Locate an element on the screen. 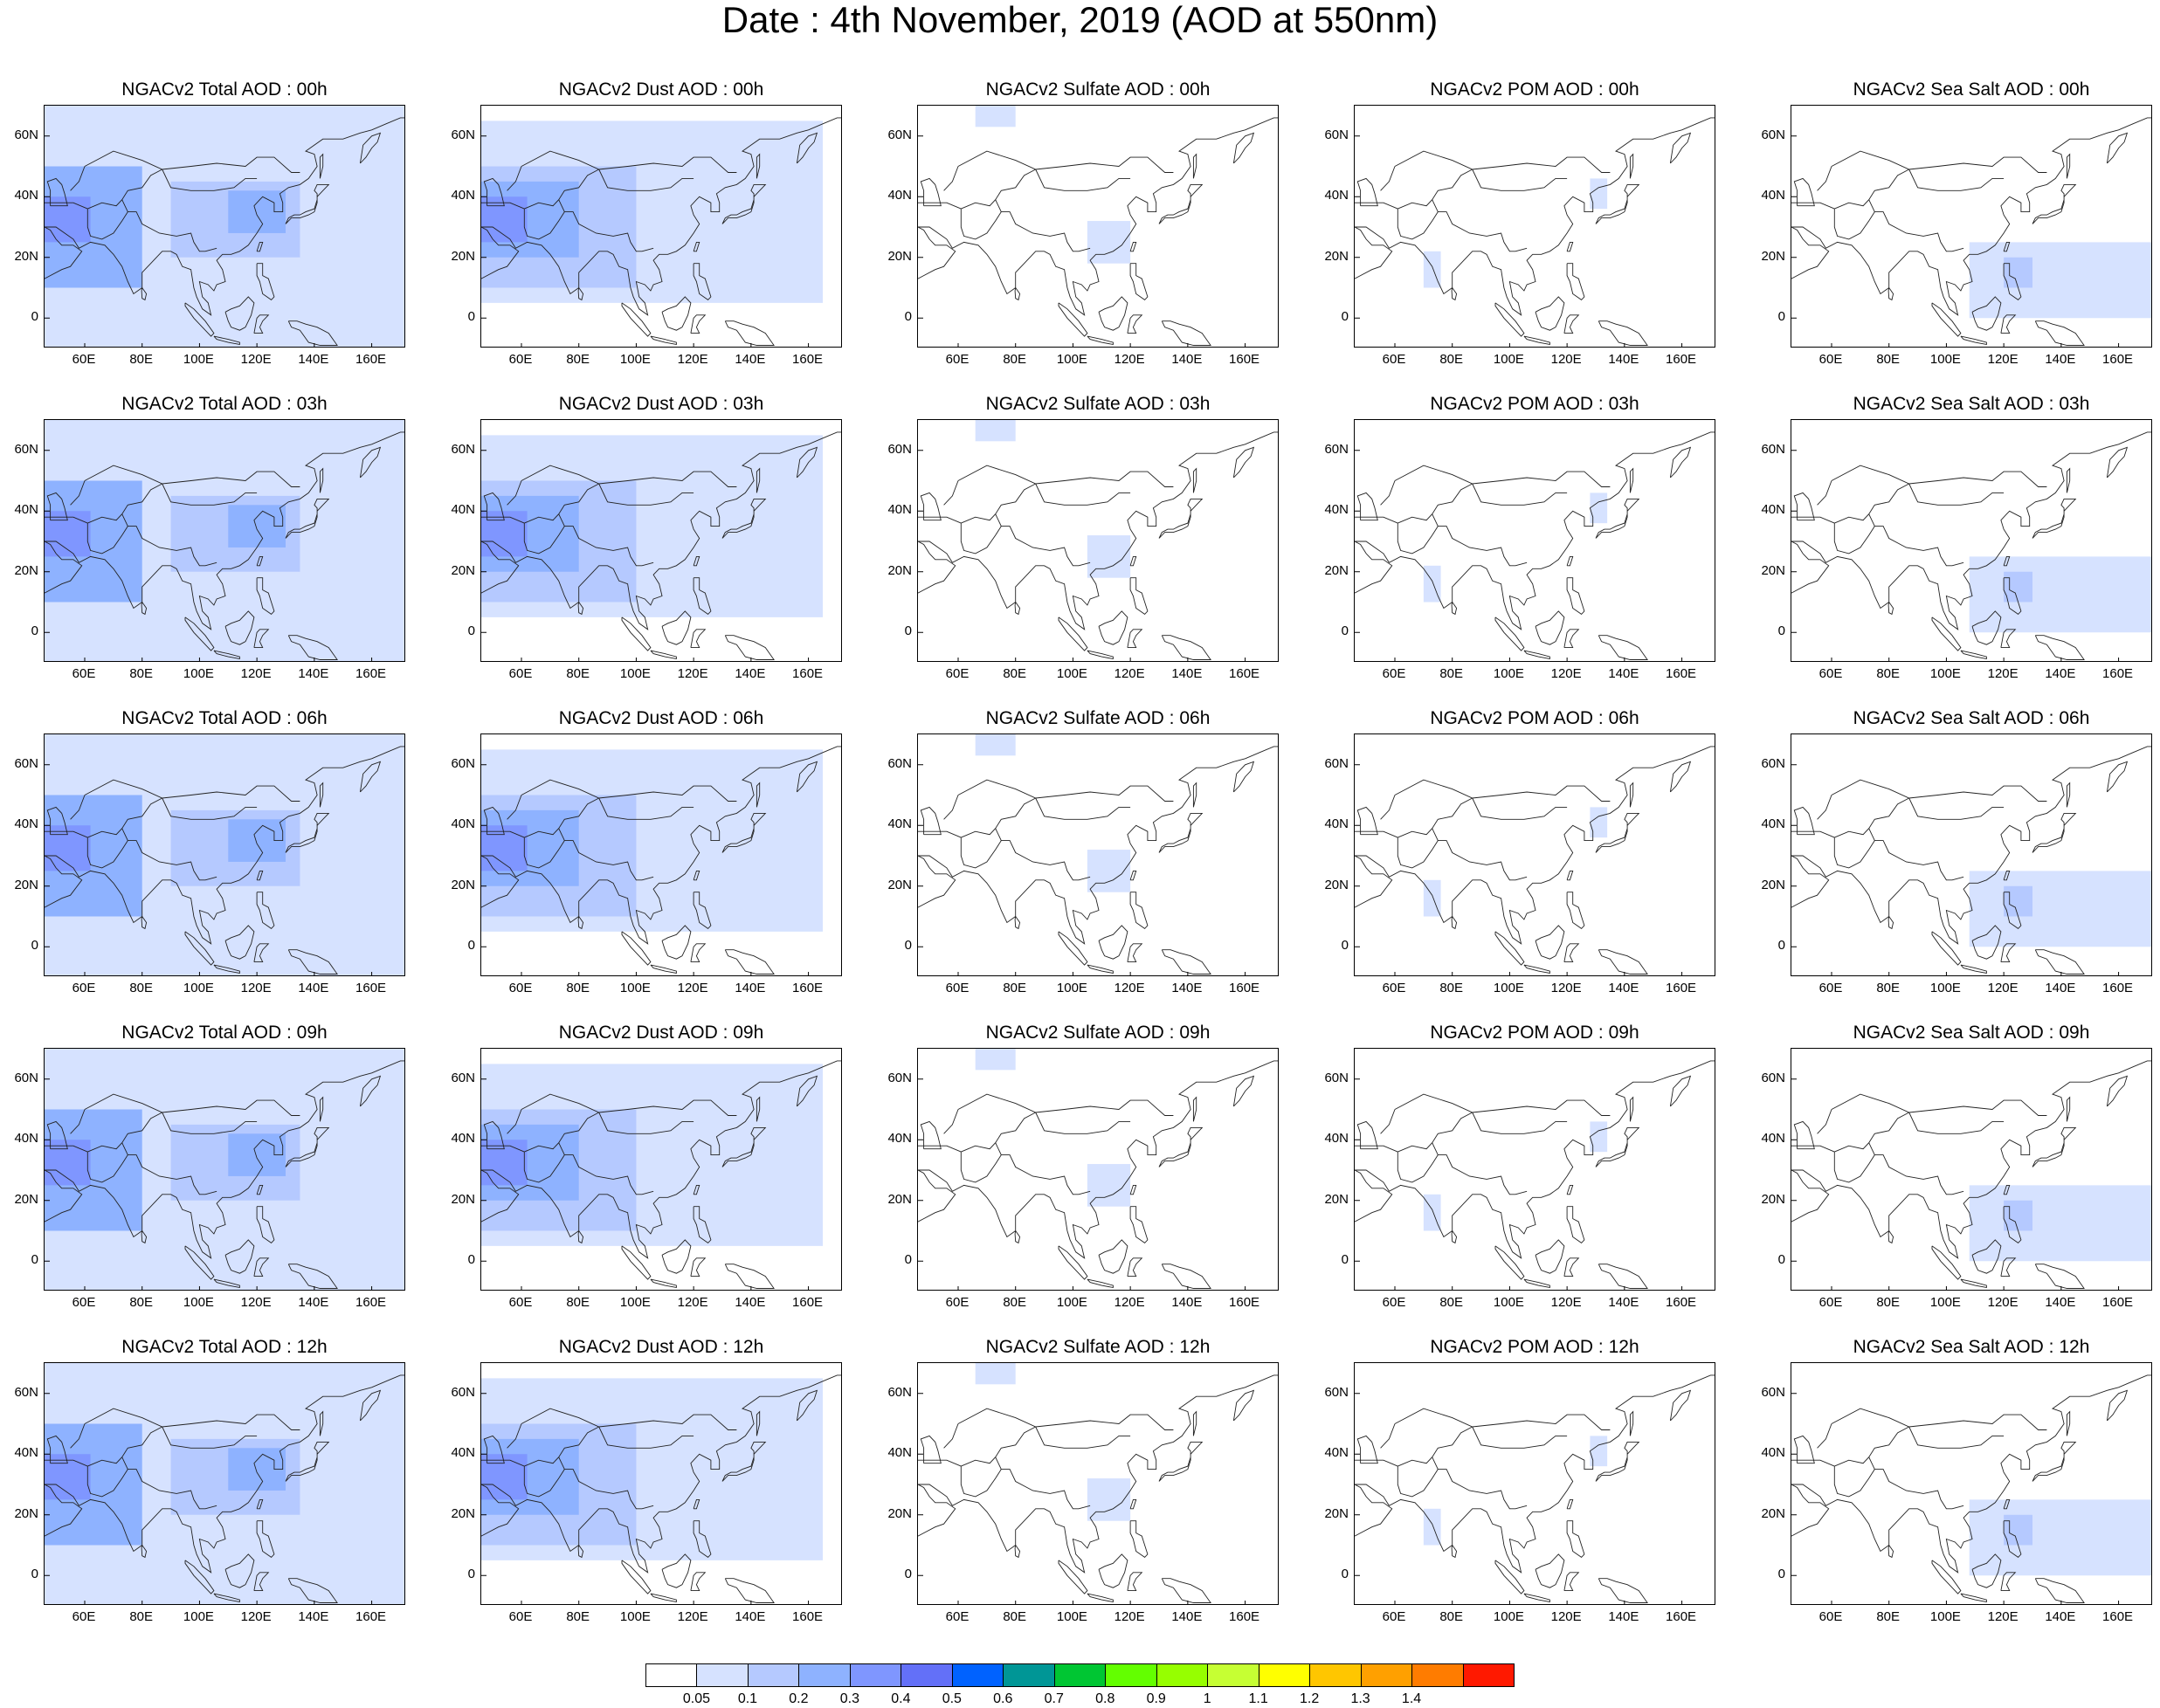  panel-title: NGACv2 Sulfate AOD : 09h is located at coordinates (1098, 1033).